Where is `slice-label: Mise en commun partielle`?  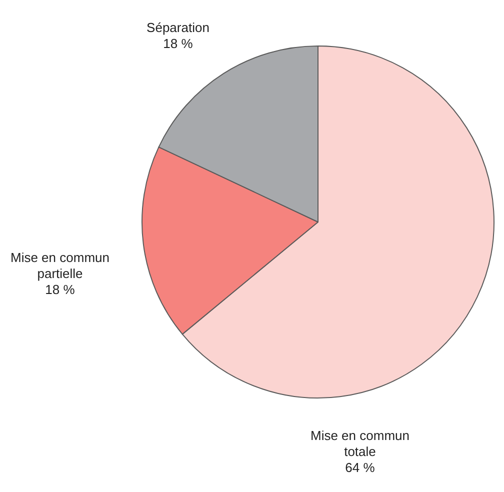
slice-label: Mise en commun partielle is located at coordinates (60, 265).